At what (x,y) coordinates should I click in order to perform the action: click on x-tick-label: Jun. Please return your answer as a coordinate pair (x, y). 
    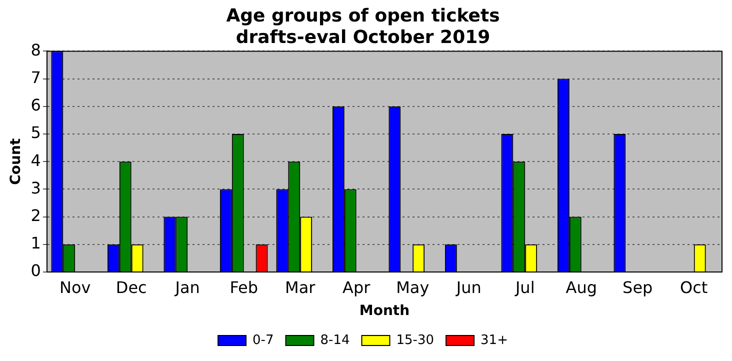
    Looking at the image, I should click on (468, 287).